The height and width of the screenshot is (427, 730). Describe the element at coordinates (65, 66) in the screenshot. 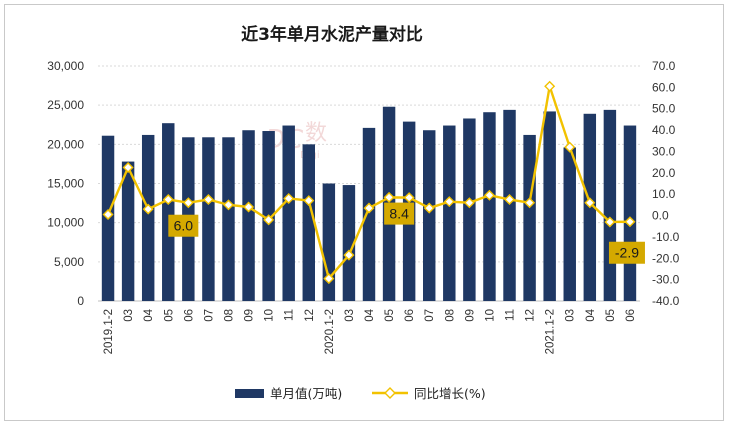

I see `y-left-tick-label: 30,000` at that location.